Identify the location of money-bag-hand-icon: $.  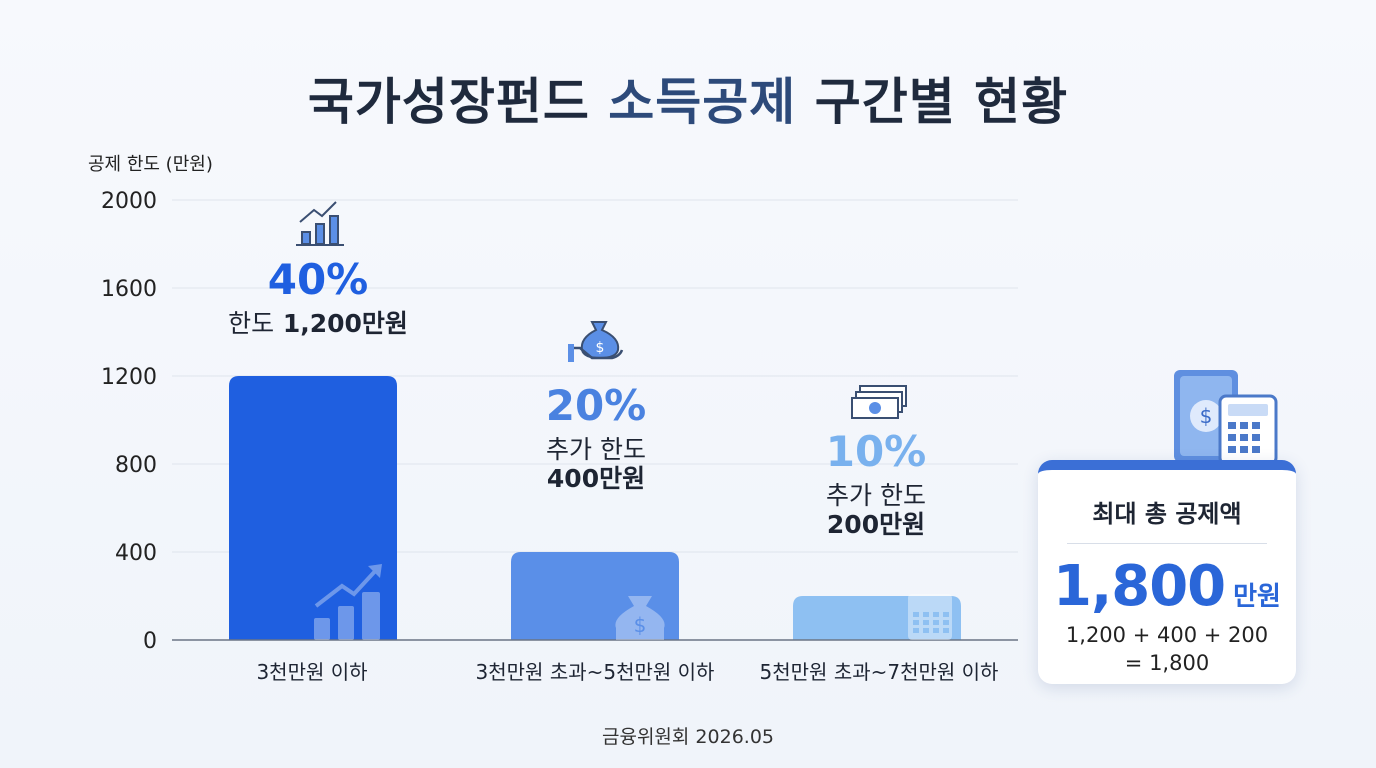
(596, 341).